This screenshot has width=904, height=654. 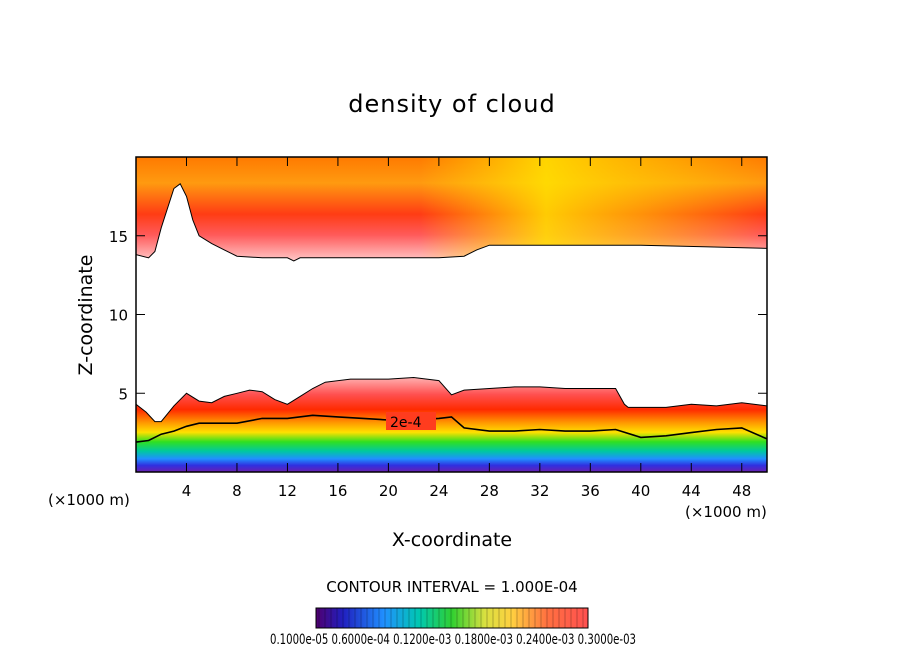 What do you see at coordinates (337, 491) in the screenshot?
I see `x-tick-label: 16` at bounding box center [337, 491].